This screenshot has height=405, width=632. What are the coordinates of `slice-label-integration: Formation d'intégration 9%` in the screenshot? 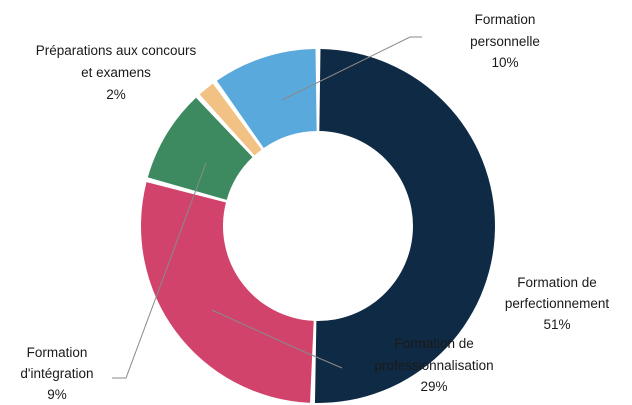 It's located at (56, 373).